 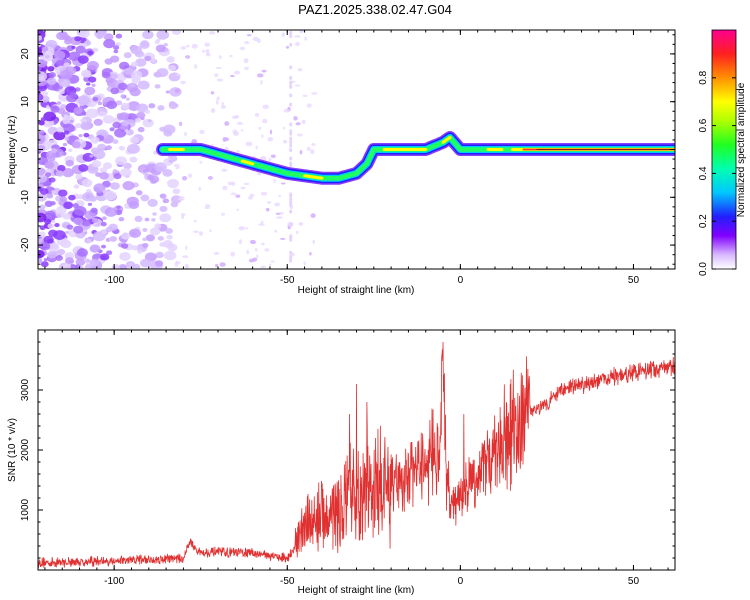 I want to click on x-tick-label: -50, so click(x=287, y=581).